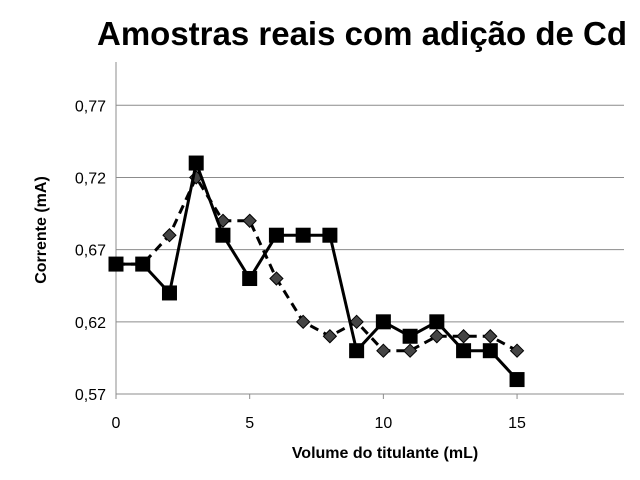 Image resolution: width=640 pixels, height=480 pixels. What do you see at coordinates (41, 230) in the screenshot?
I see `y-axis-label: Corrente (mA)` at bounding box center [41, 230].